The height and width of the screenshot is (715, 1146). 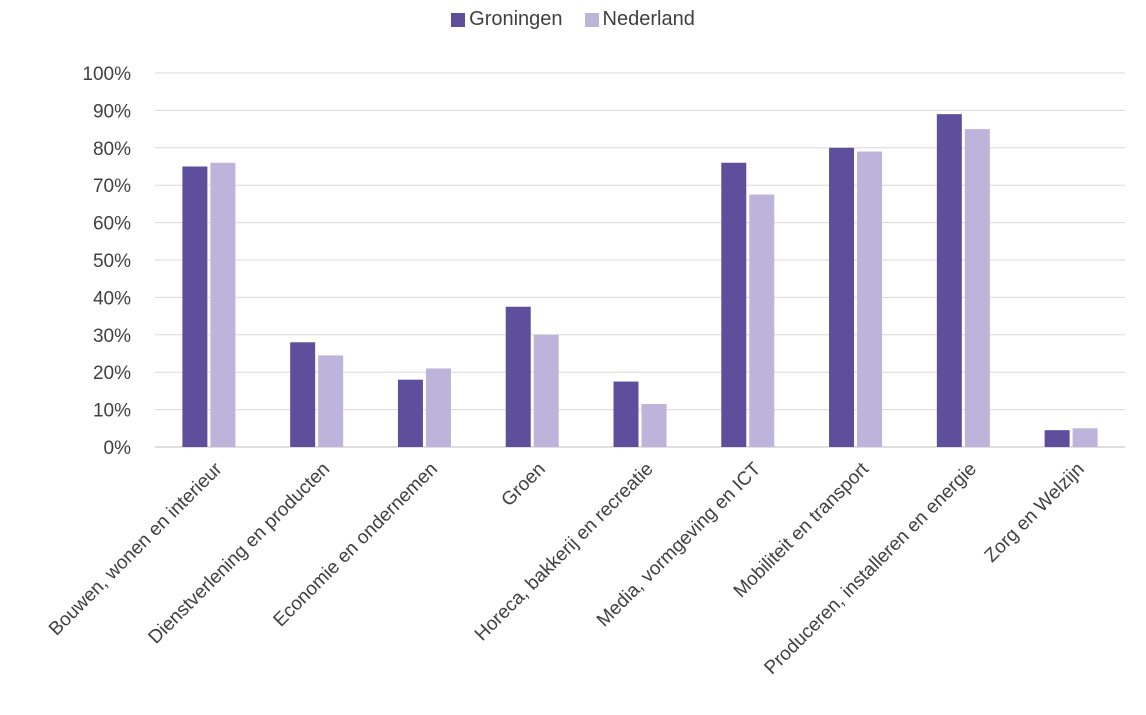 I want to click on legend-label-groningen: Groningen, so click(x=516, y=19).